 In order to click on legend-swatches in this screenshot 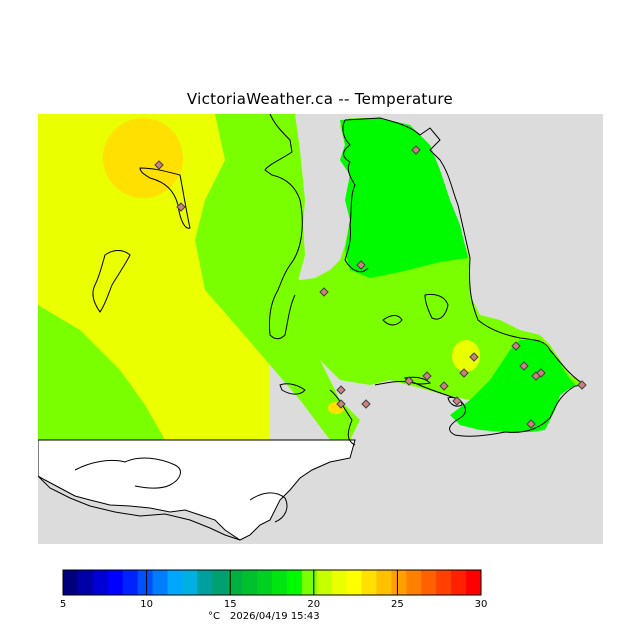, I will do `click(272, 582)`.